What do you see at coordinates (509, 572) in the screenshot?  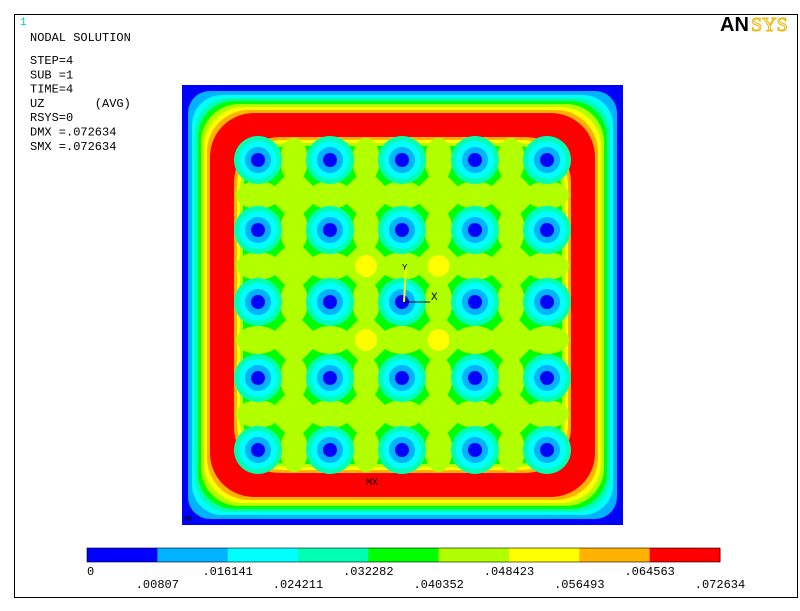 I see `legend-label: .048423` at bounding box center [509, 572].